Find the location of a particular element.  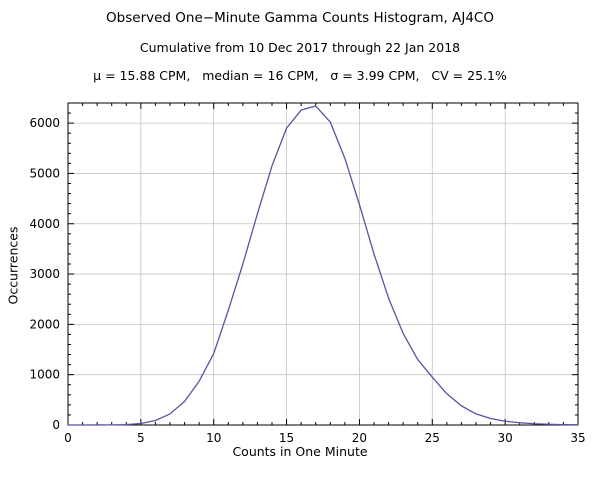

x-tick-label: 5 is located at coordinates (141, 438).